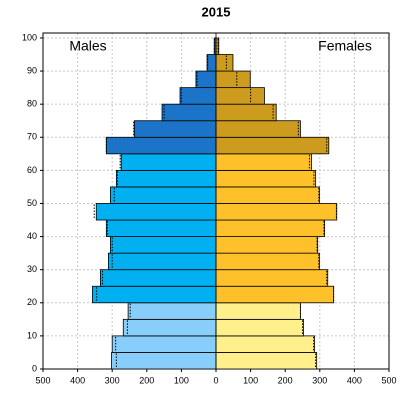 Image resolution: width=400 pixels, height=400 pixels. What do you see at coordinates (32, 170) in the screenshot?
I see `y-tick-label: 60` at bounding box center [32, 170].